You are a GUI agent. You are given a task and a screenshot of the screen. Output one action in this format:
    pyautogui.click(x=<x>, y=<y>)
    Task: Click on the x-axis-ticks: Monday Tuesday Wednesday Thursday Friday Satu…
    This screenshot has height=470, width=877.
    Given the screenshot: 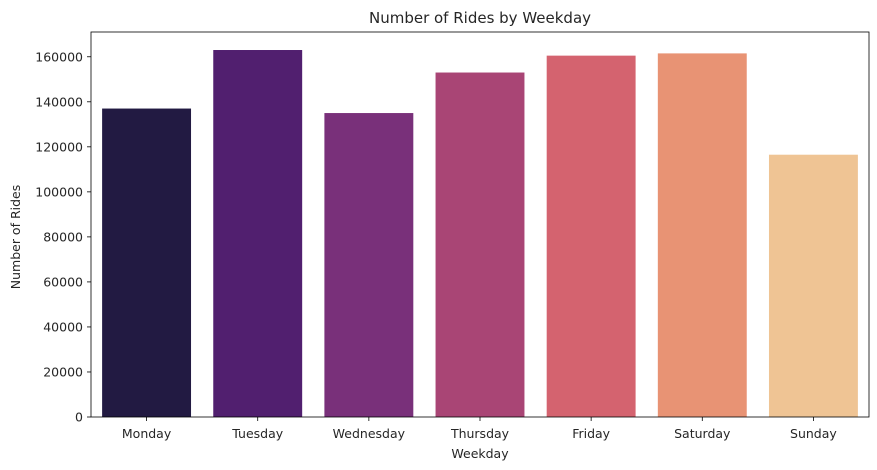 What is the action you would take?
    pyautogui.click(x=479, y=429)
    